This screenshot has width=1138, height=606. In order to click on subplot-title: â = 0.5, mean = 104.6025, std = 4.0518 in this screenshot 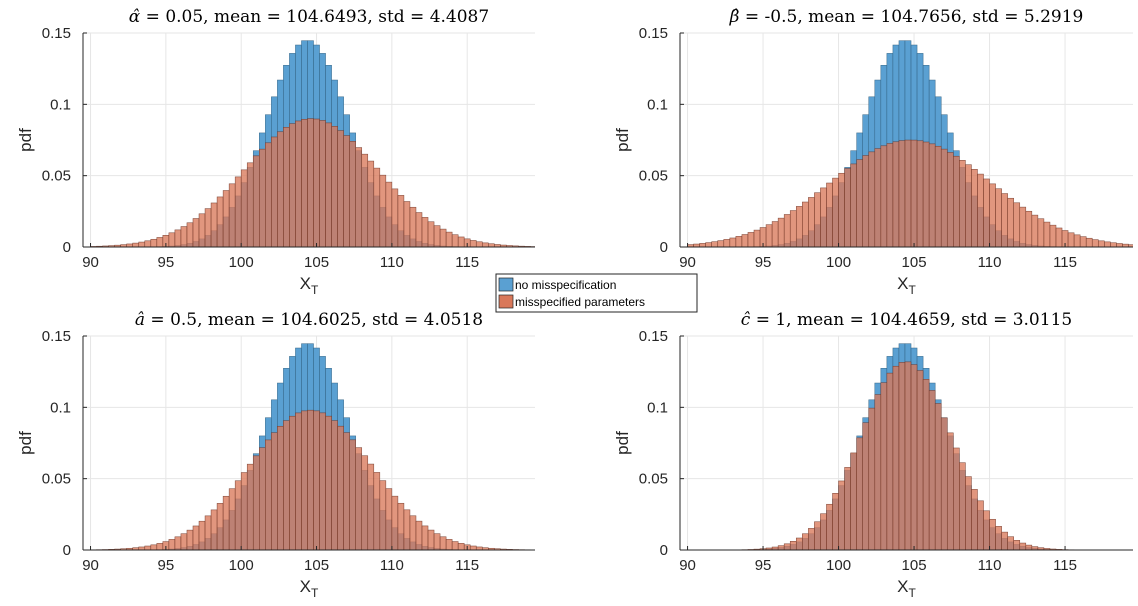, I will do `click(309, 320)`.